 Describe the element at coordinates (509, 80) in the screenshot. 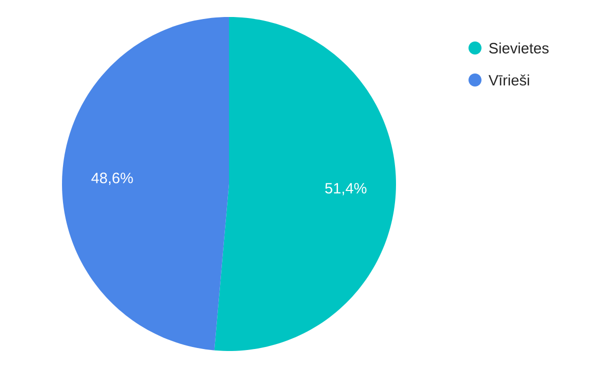

I see `legend-label: Vīrieši` at that location.